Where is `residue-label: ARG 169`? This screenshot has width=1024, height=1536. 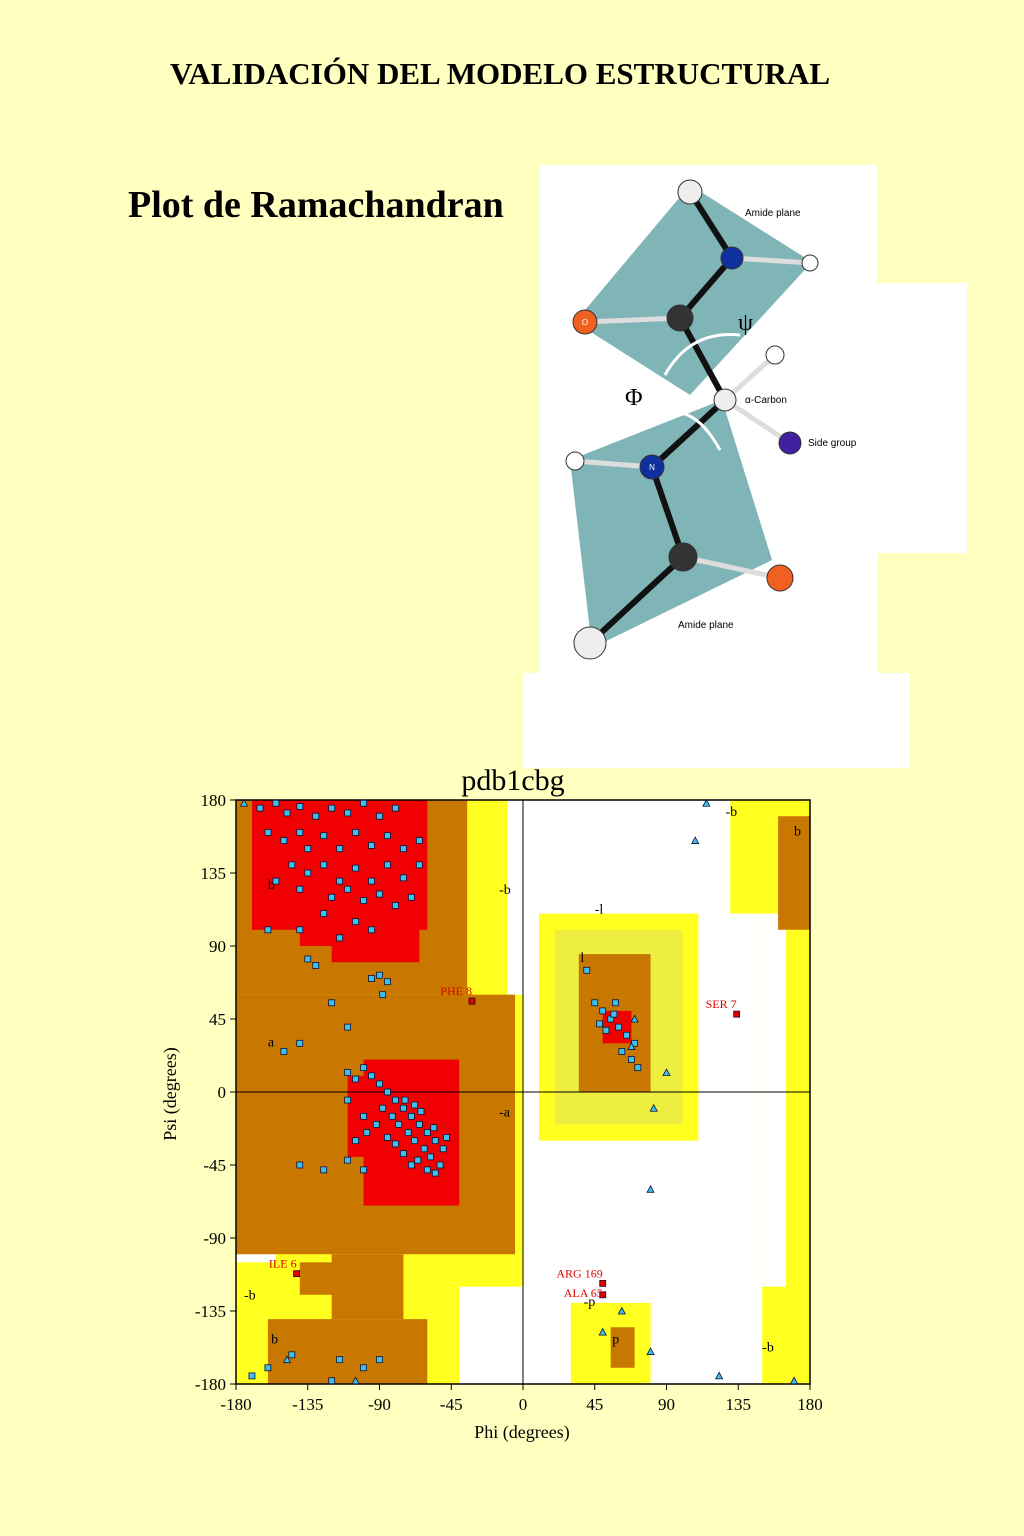
residue-label: ARG 169 is located at coordinates (579, 1273).